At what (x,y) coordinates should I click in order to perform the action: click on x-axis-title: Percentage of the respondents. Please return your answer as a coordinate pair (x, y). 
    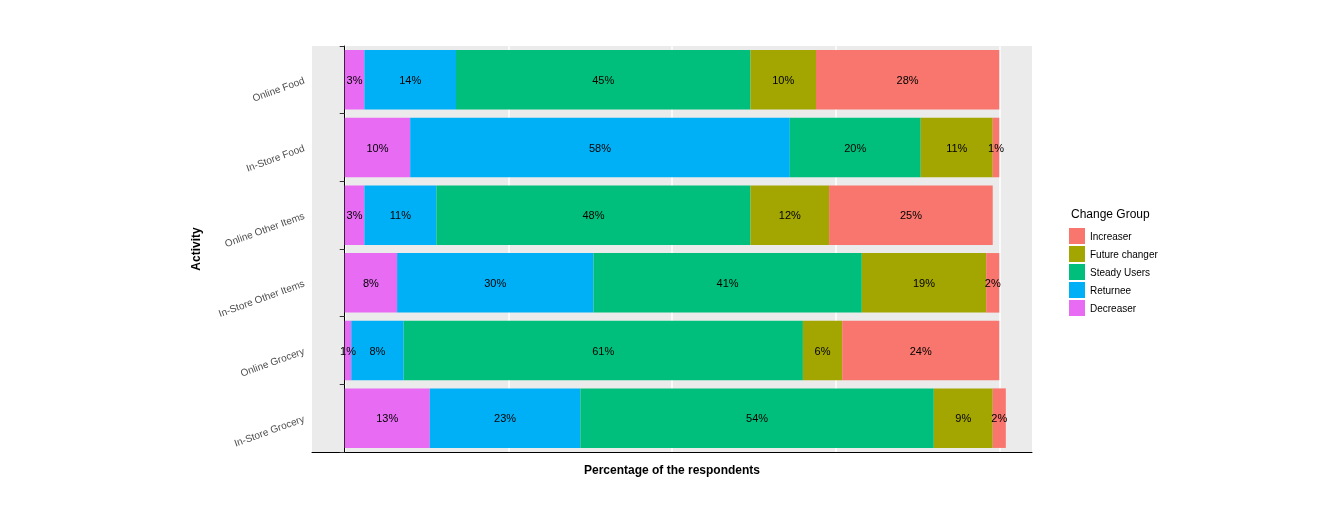
    Looking at the image, I should click on (672, 470).